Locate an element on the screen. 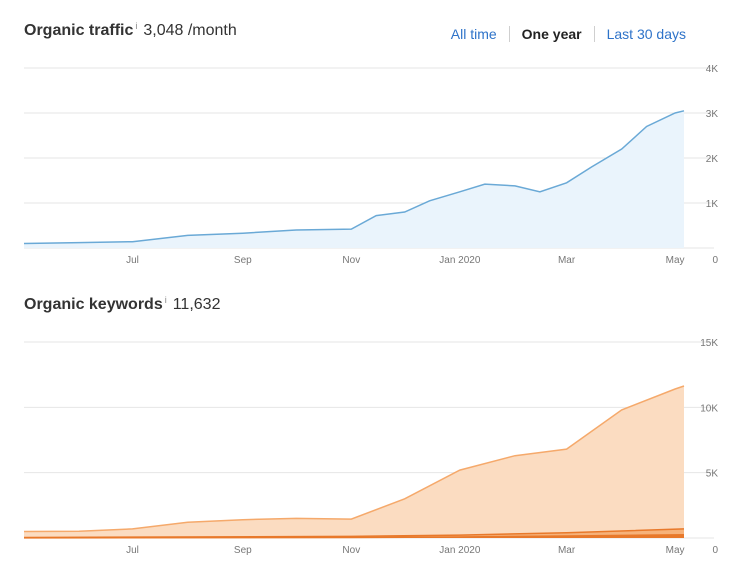 This screenshot has height=563, width=740. tab-all-time: All time is located at coordinates (473, 34).